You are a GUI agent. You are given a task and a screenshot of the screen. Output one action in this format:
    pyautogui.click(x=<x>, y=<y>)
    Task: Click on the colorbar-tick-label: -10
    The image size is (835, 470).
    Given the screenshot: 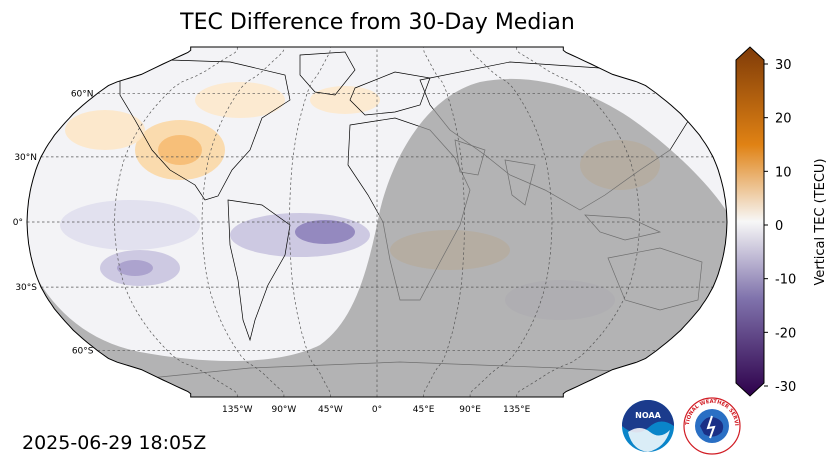 What is the action you would take?
    pyautogui.click(x=785, y=280)
    